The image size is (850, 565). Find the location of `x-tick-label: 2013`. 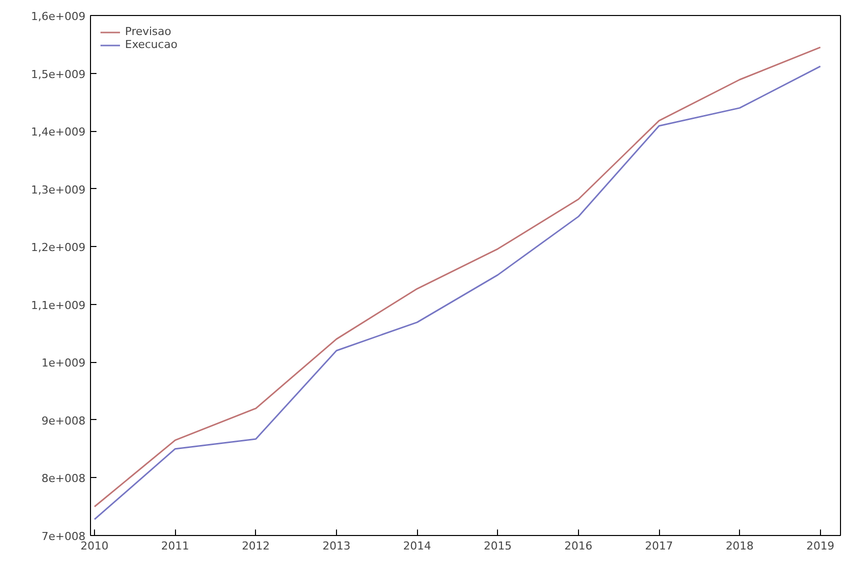

x-tick-label: 2013 is located at coordinates (336, 546).